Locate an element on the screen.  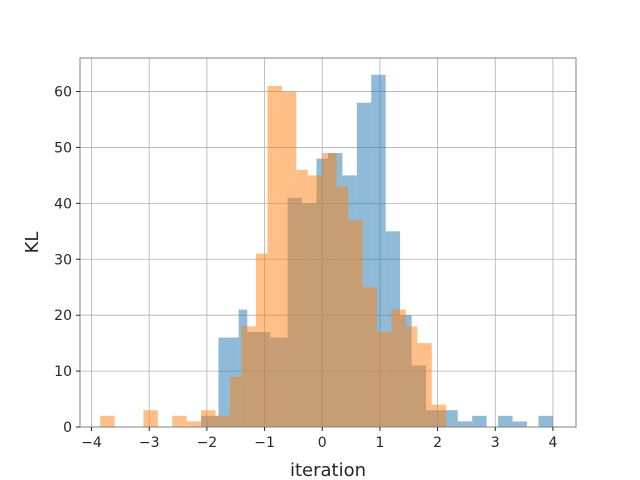
x-tick-label: −4 is located at coordinates (91, 443).